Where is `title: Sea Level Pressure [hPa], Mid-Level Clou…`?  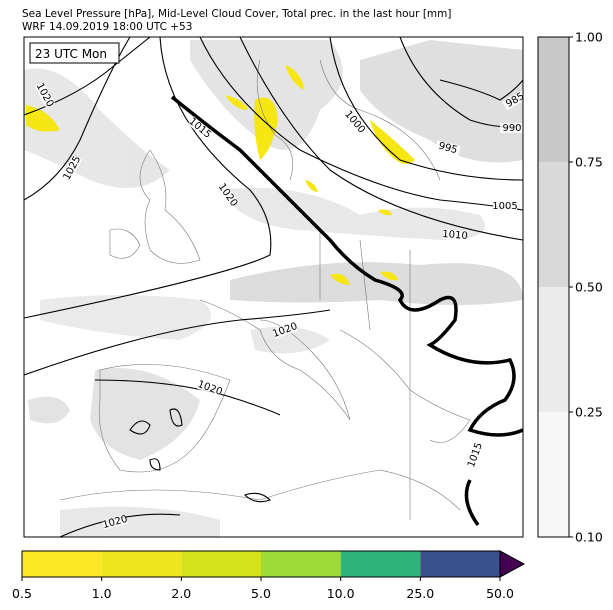 title: Sea Level Pressure [hPa], Mid-Level Clou… is located at coordinates (237, 14).